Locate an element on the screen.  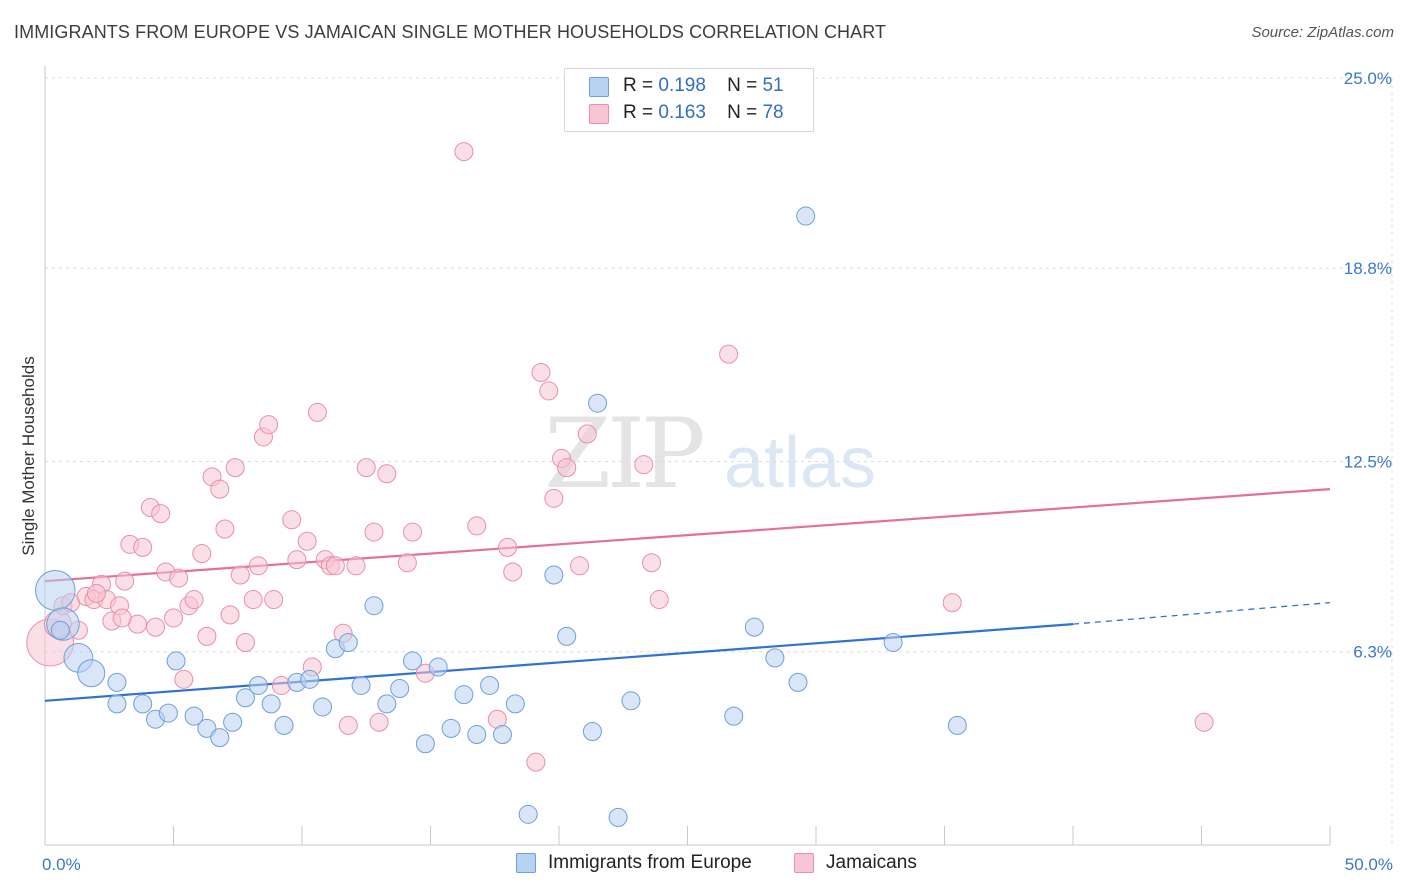
y-tick-label: 18.8% is located at coordinates (1368, 268).